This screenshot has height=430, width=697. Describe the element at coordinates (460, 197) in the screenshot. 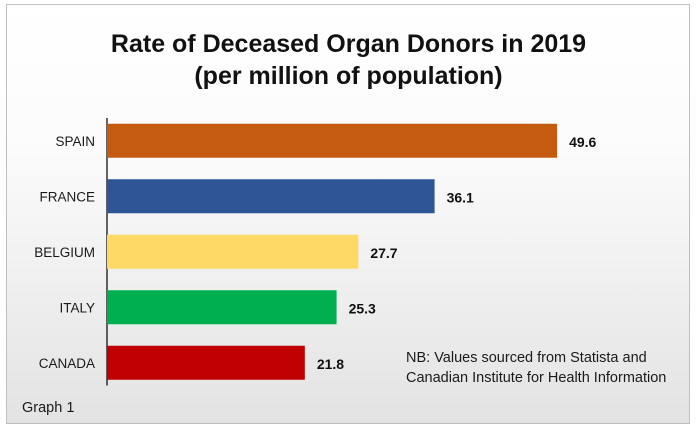

I see `value-label-france: 36.1` at that location.